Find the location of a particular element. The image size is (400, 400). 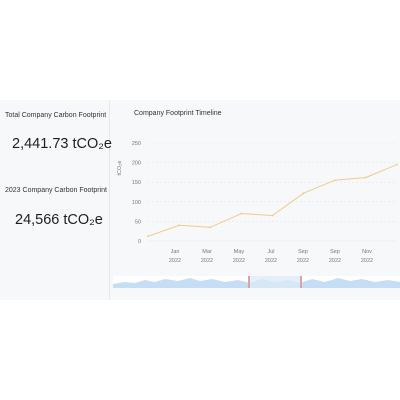

chart-title: Company Footprint Timeline is located at coordinates (178, 113).